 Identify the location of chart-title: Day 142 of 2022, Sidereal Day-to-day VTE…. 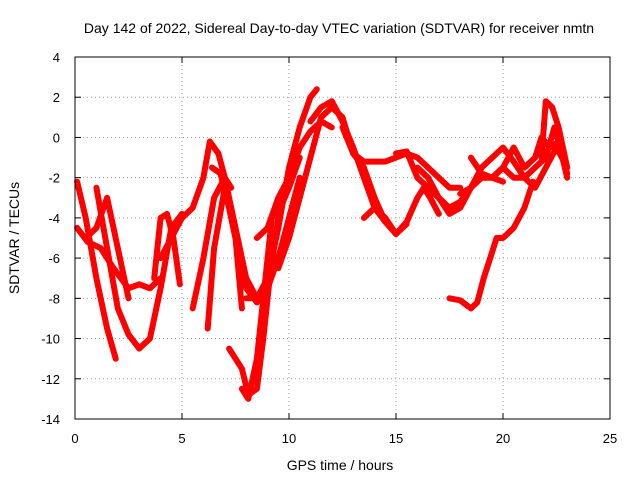
(339, 28).